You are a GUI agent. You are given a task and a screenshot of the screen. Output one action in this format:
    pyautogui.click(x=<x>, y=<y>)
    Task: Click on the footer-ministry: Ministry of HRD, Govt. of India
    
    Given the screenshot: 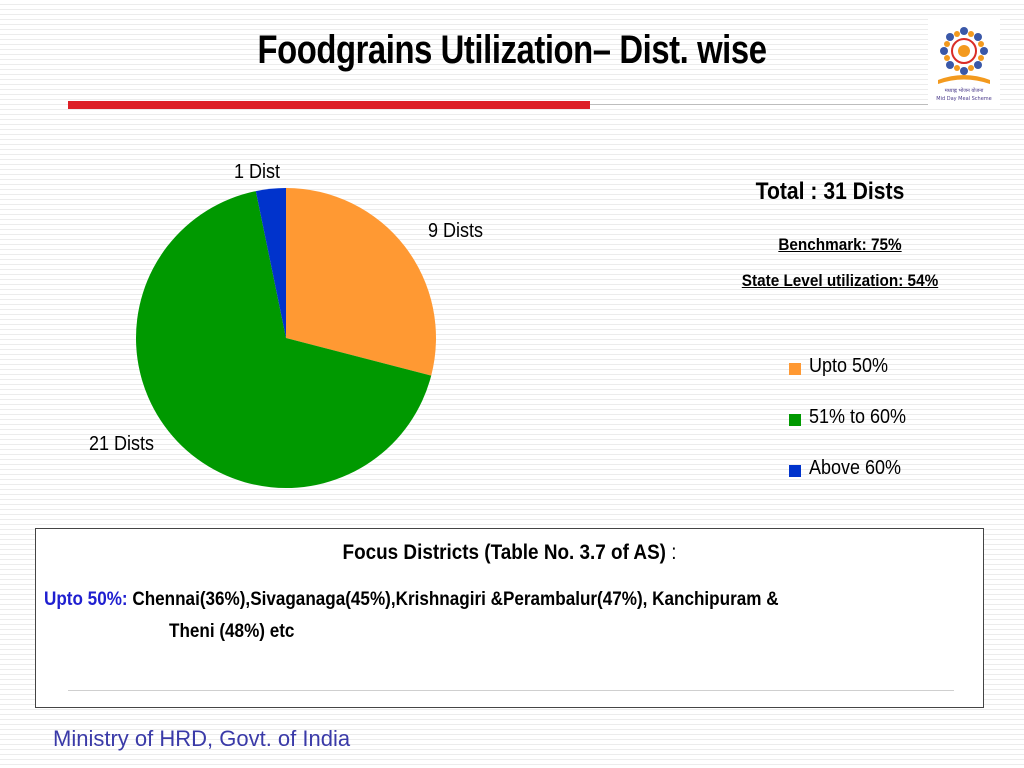 What is the action you would take?
    pyautogui.click(x=202, y=738)
    